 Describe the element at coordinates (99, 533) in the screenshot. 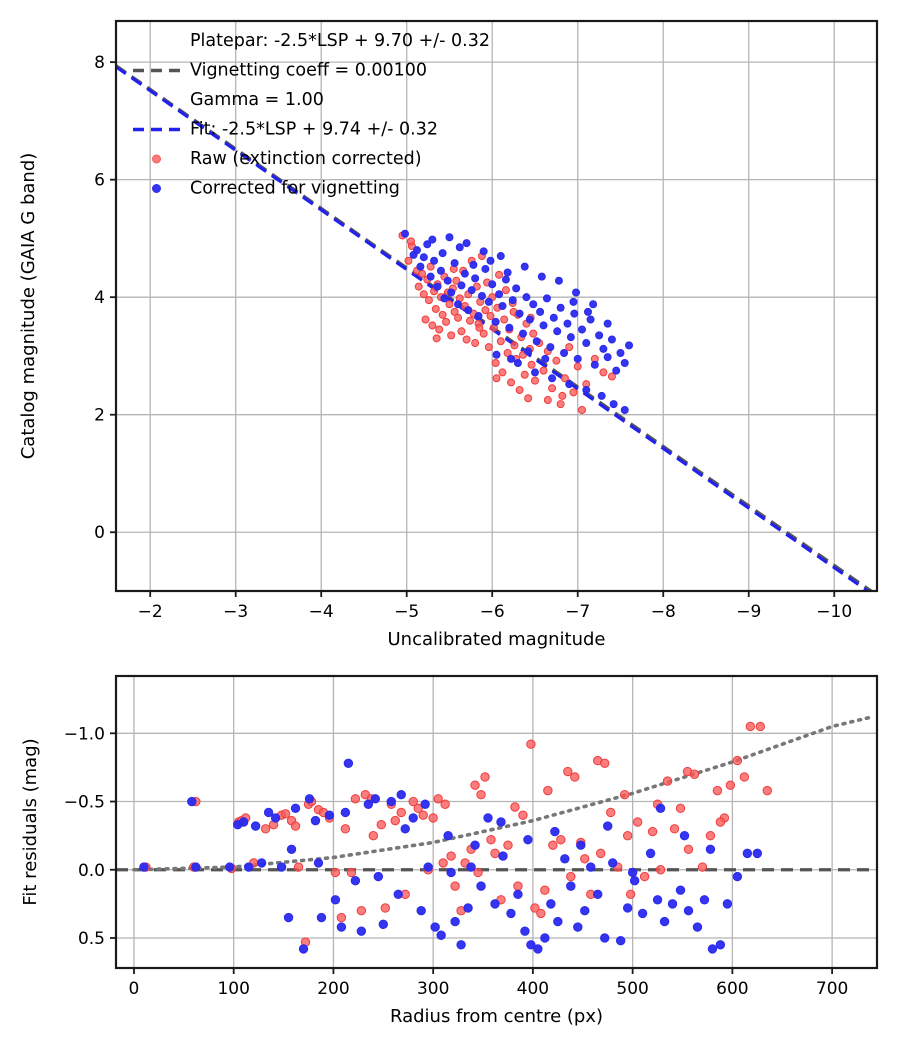

I see `y-tick-label: 0` at that location.